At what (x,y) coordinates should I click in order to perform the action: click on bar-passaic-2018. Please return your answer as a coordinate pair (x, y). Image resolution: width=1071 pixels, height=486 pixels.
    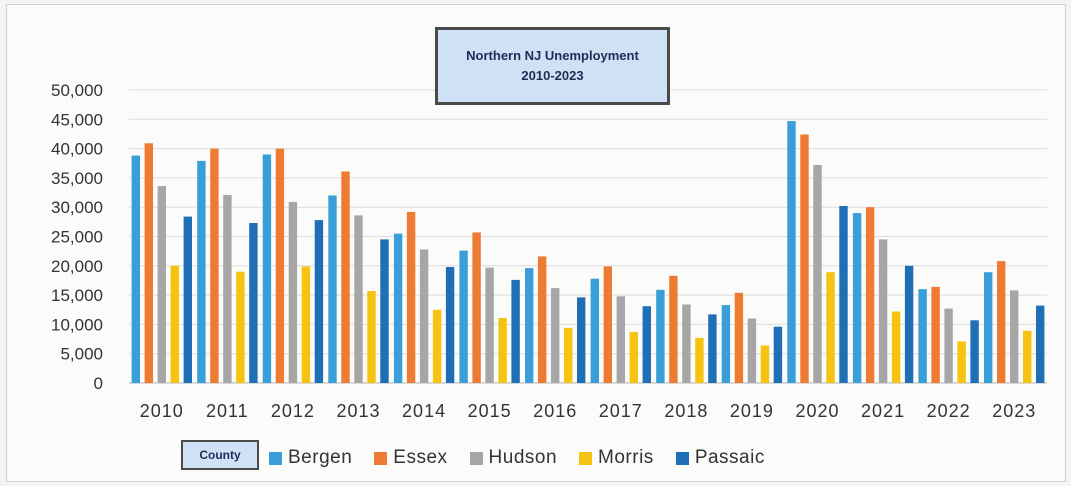
    Looking at the image, I should click on (712, 348).